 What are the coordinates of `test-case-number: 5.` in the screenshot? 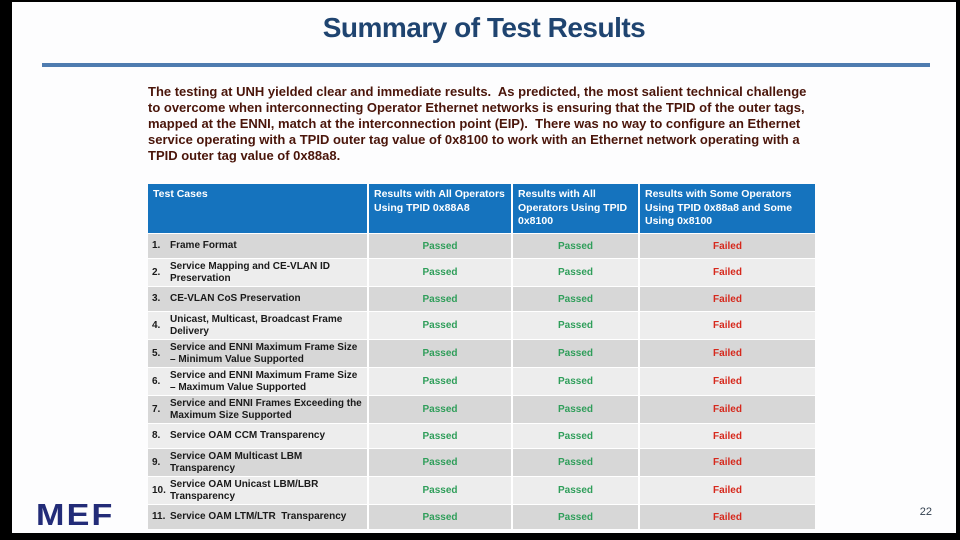 It's located at (156, 353).